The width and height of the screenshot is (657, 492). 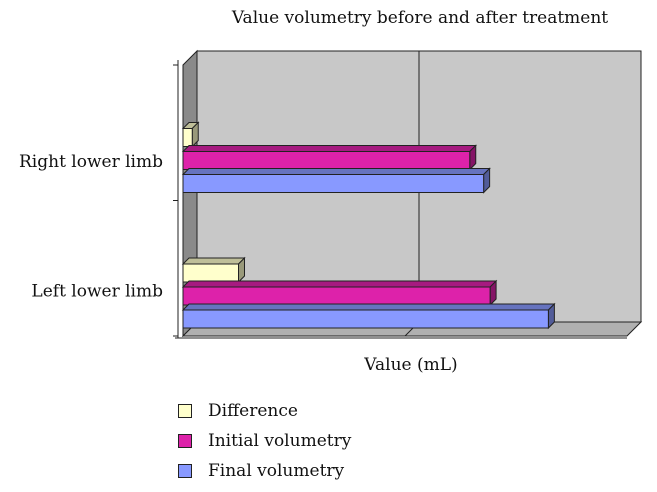 I want to click on legend-item-initial-volumetry: Initial volumetry, so click(x=264, y=441).